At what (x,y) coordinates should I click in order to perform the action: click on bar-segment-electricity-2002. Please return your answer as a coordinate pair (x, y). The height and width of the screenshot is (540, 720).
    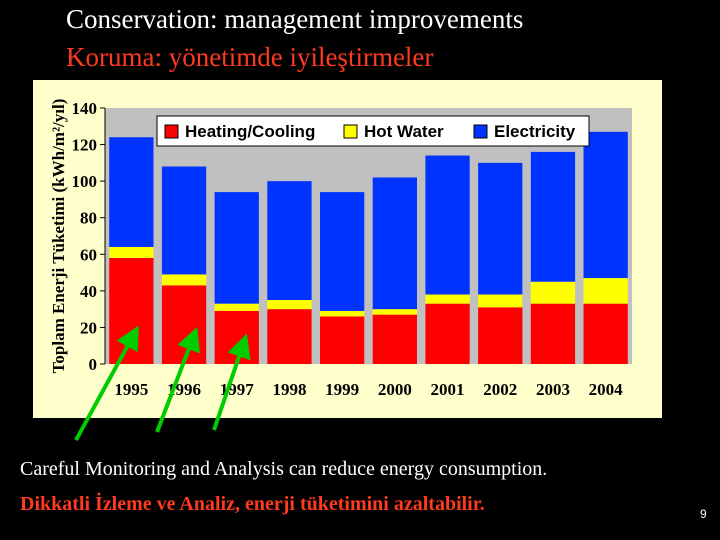
    Looking at the image, I should click on (500, 228).